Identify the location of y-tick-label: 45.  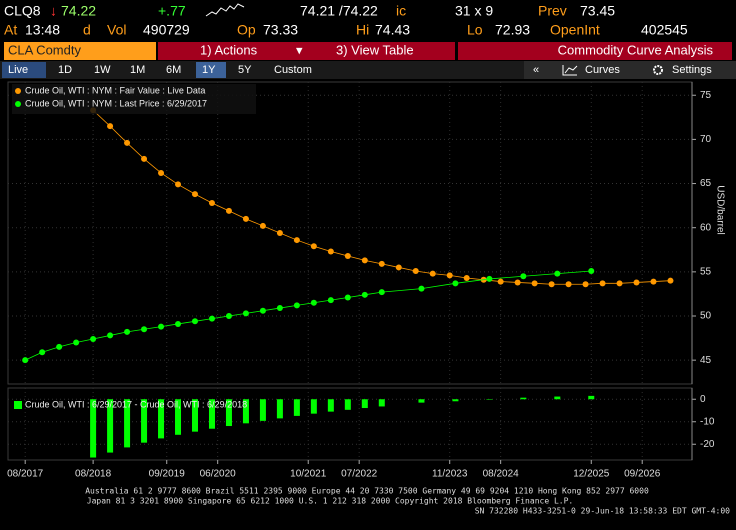
(706, 360).